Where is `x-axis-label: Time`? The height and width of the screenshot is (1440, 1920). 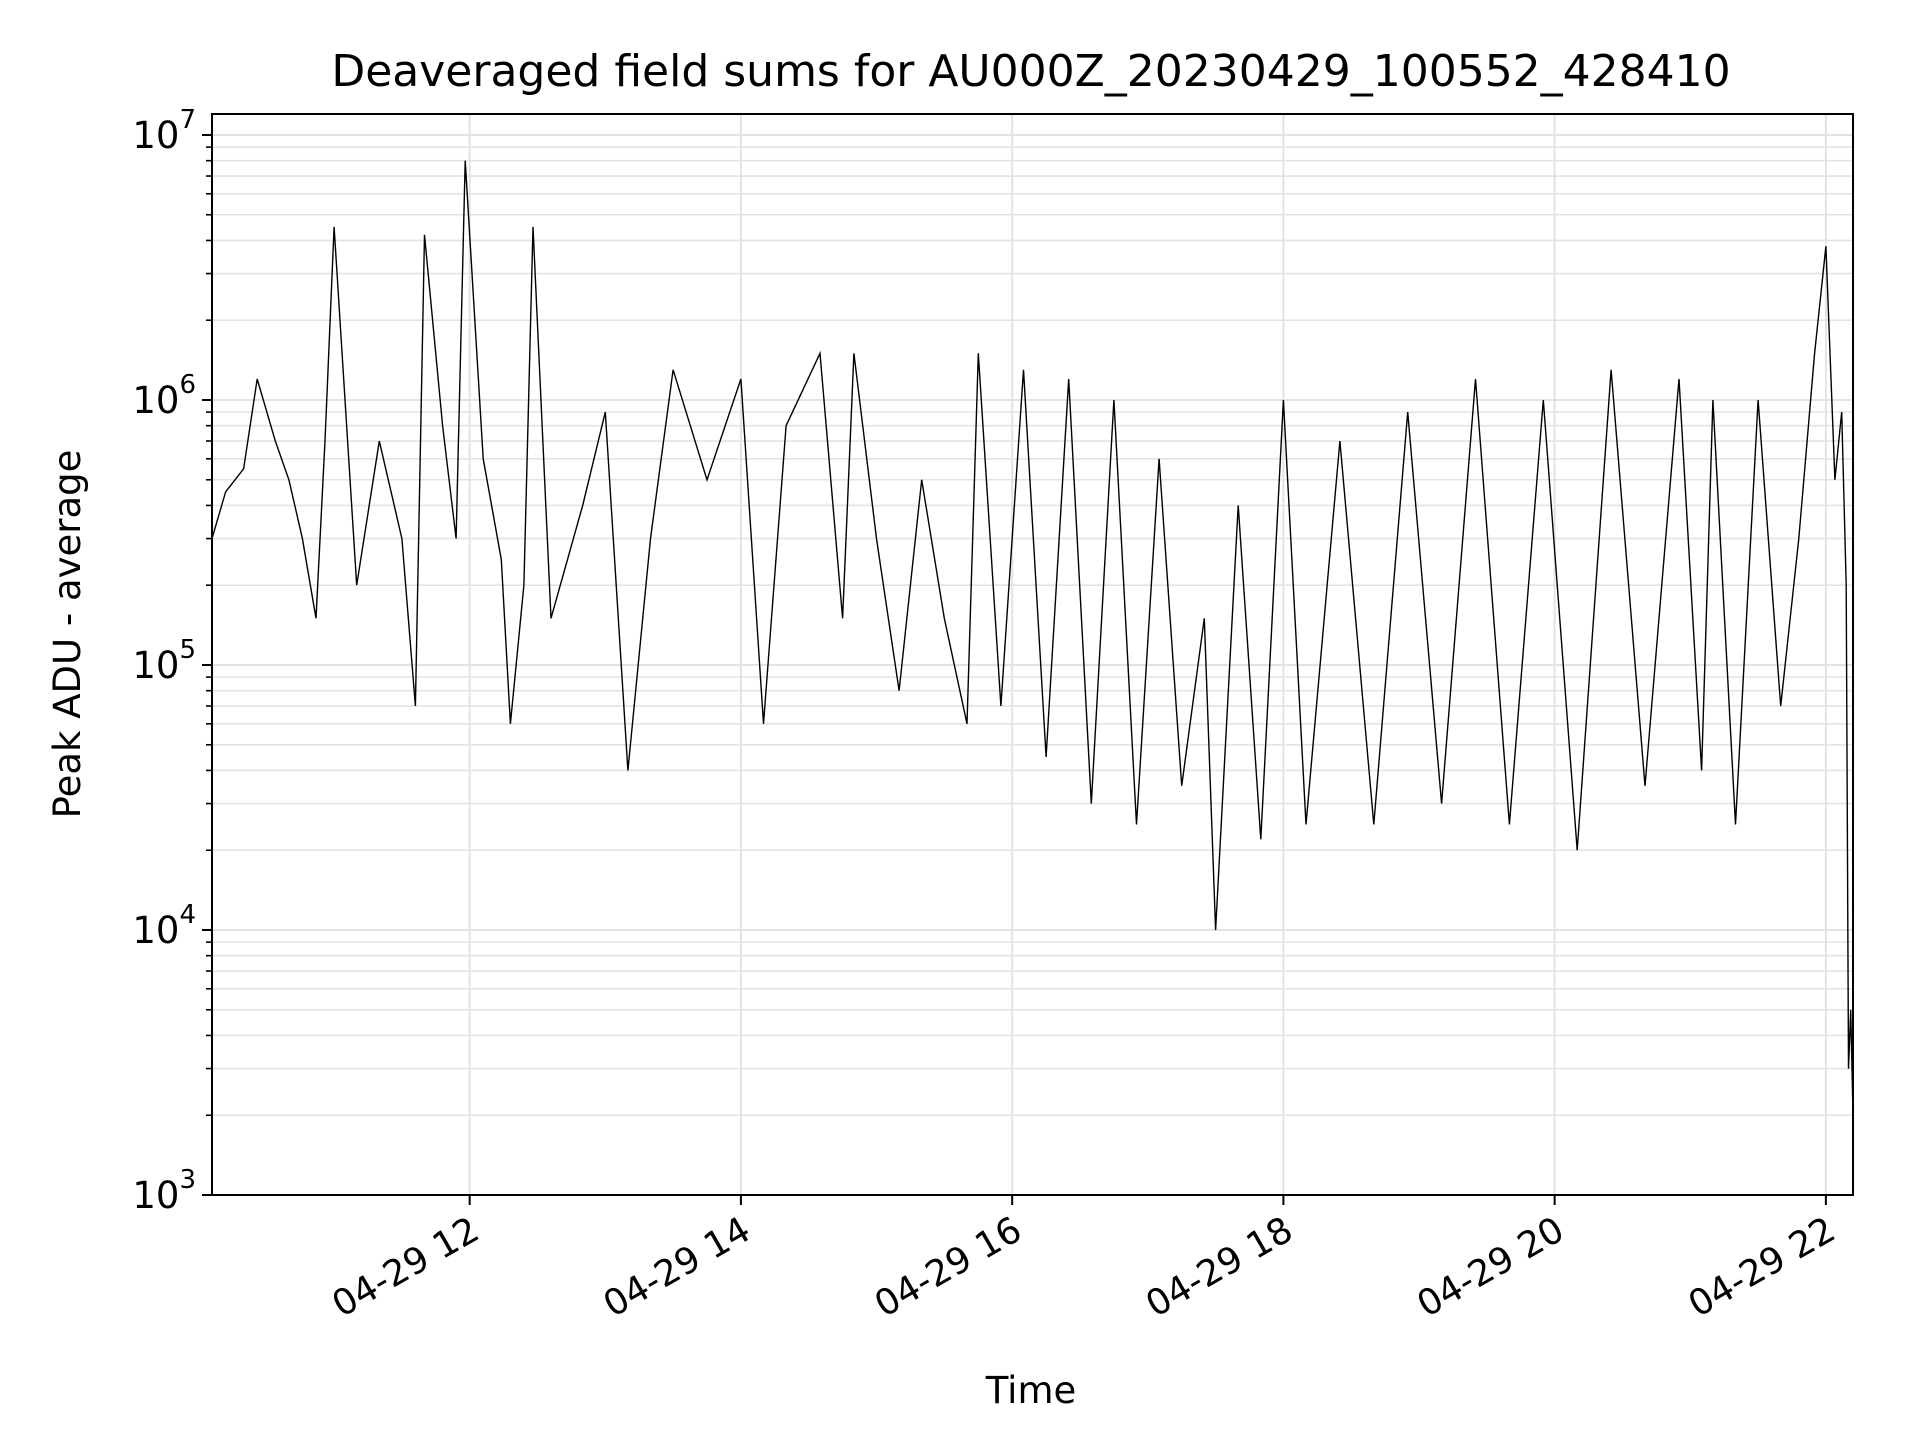
x-axis-label: Time is located at coordinates (1031, 1390).